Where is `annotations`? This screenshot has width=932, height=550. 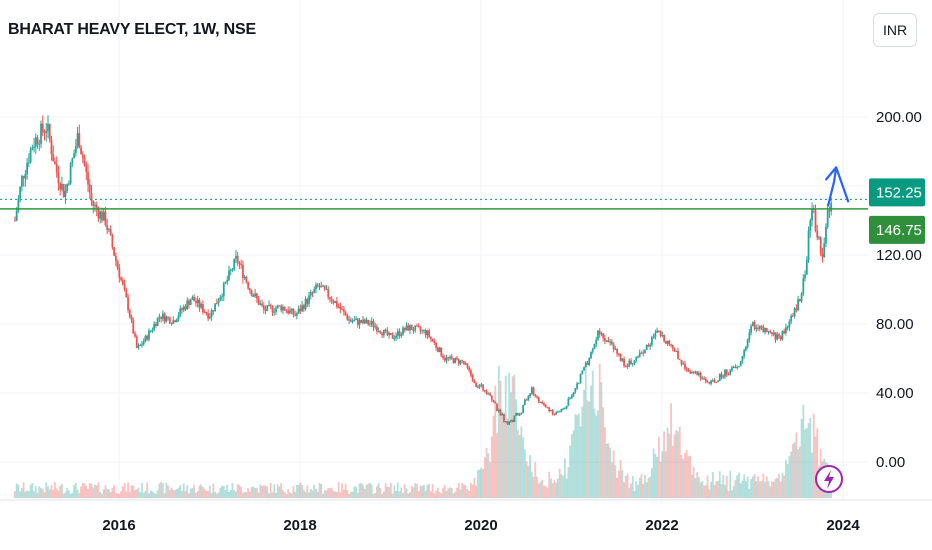
annotations is located at coordinates (837, 186).